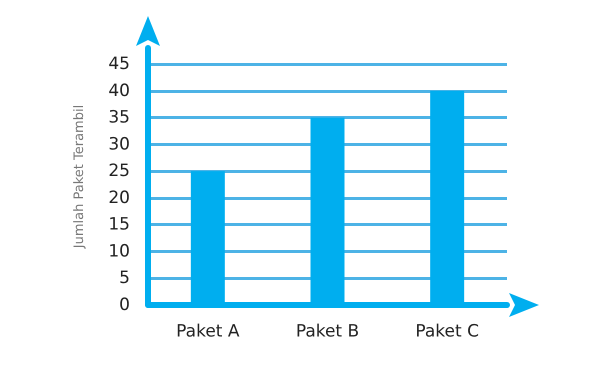 The height and width of the screenshot is (365, 590). Describe the element at coordinates (119, 171) in the screenshot. I see `y-tick-label: 25` at that location.